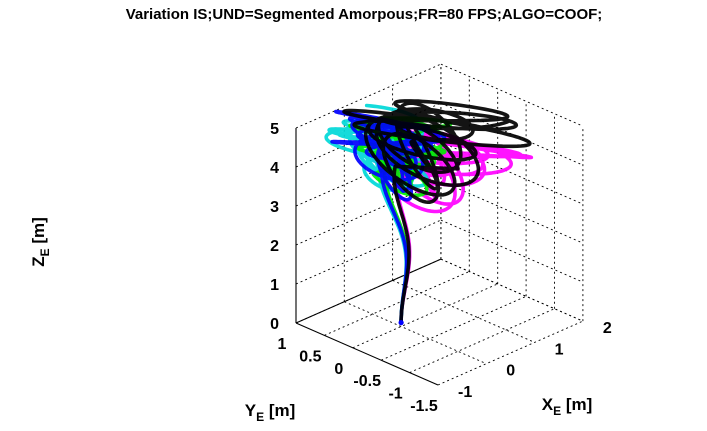  Describe the element at coordinates (270, 412) in the screenshot. I see `y-axis-label: YE [m]` at that location.